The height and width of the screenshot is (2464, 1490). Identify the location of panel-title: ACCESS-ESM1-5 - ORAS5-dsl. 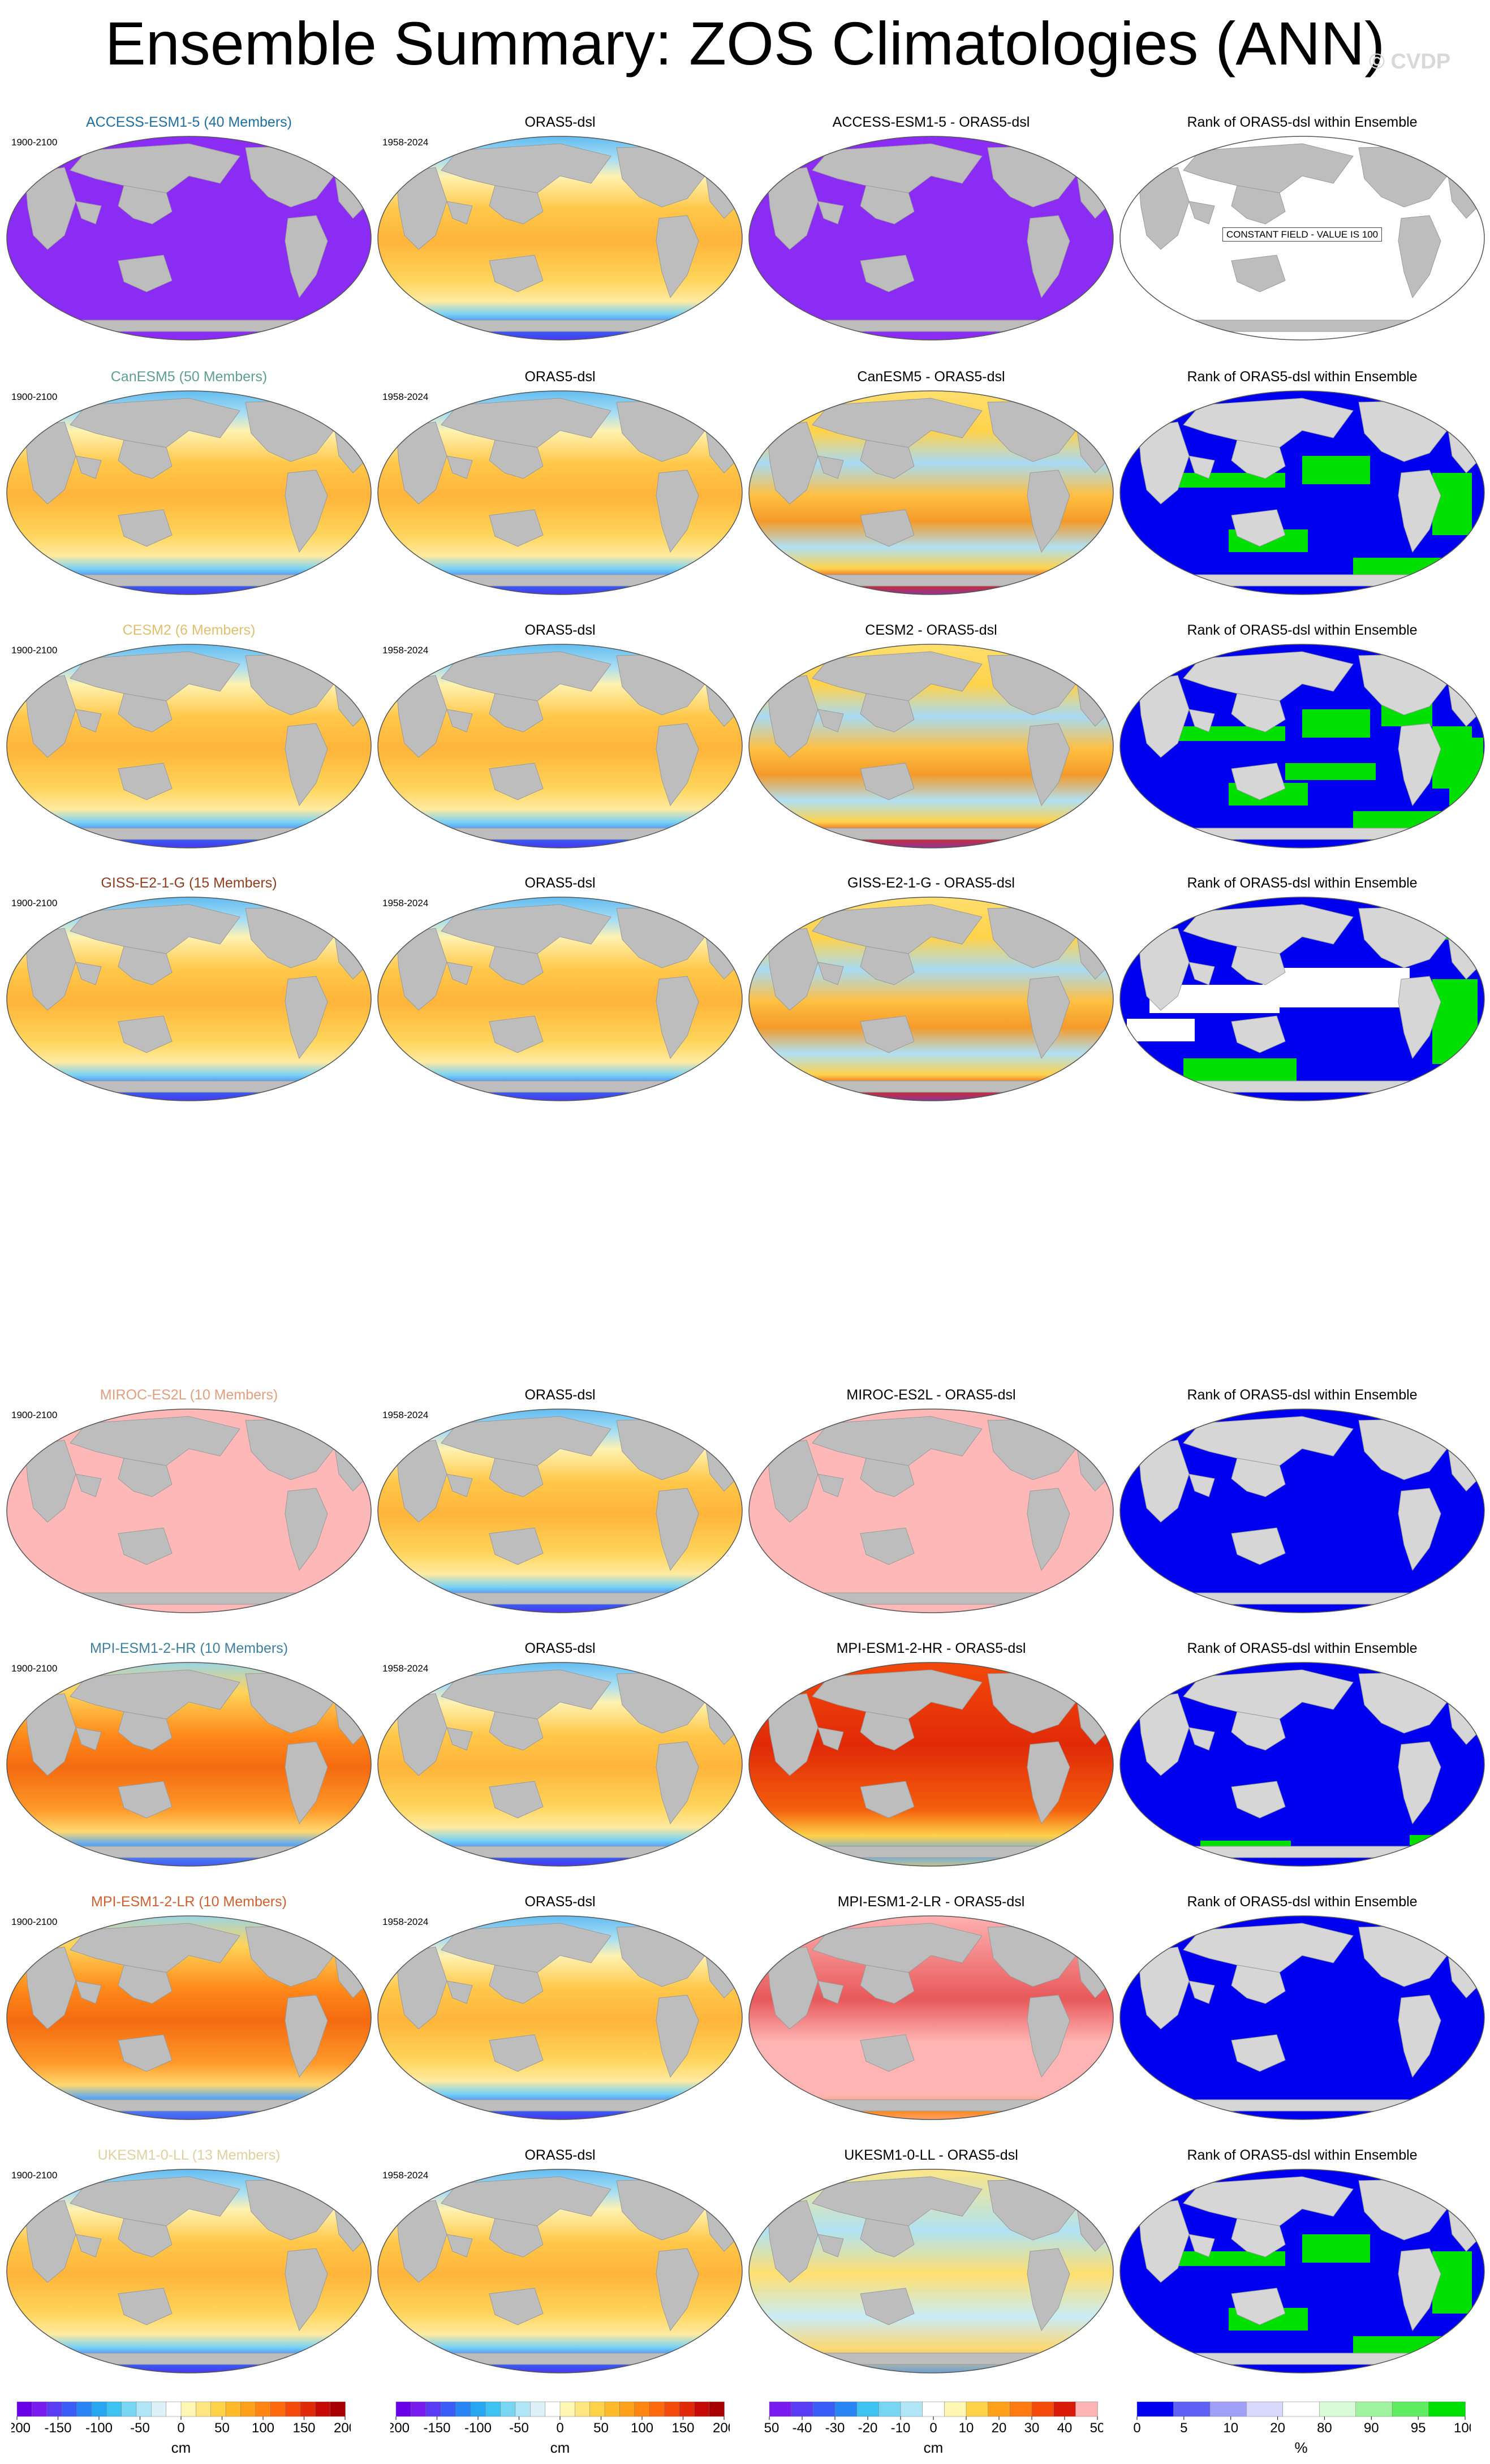
(931, 122).